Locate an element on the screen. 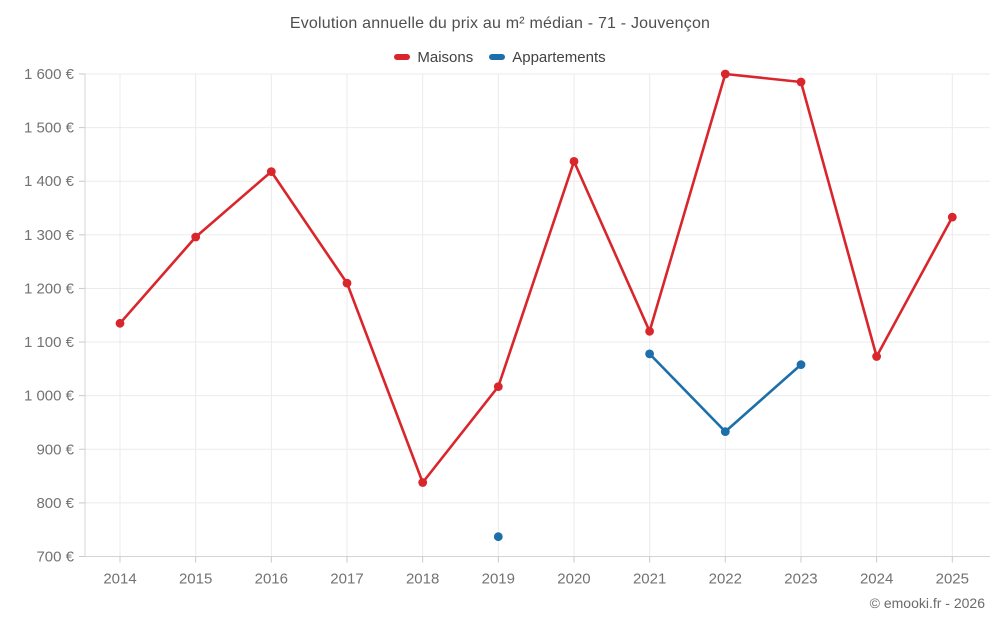  chart-legend: Maisons Appartements is located at coordinates (500, 57).